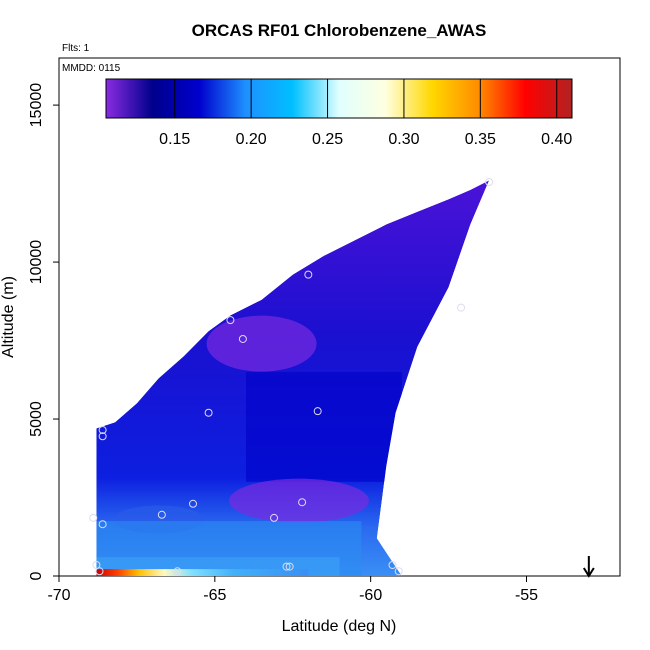 This screenshot has height=650, width=650. Describe the element at coordinates (339, 98) in the screenshot. I see `colorbar-gradient` at that location.